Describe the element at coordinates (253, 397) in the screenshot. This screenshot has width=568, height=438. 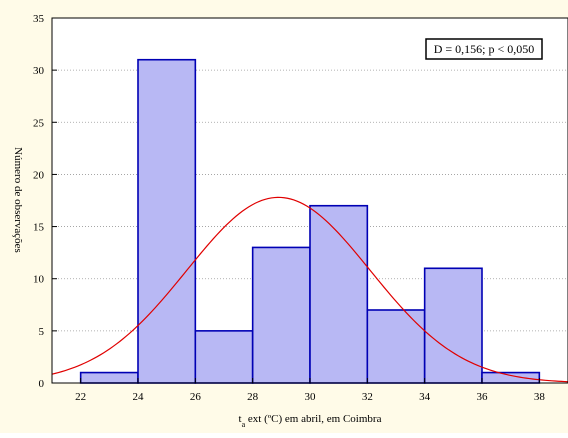
I see `x-tick-label: 28` at that location.